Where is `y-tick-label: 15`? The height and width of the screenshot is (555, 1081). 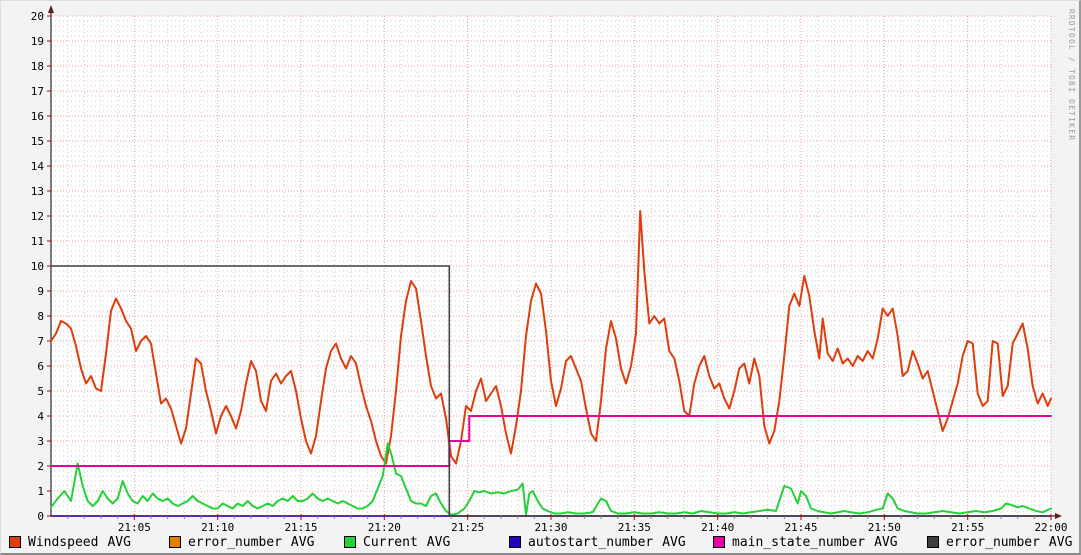 y-tick-label: 15 is located at coordinates (37, 141).